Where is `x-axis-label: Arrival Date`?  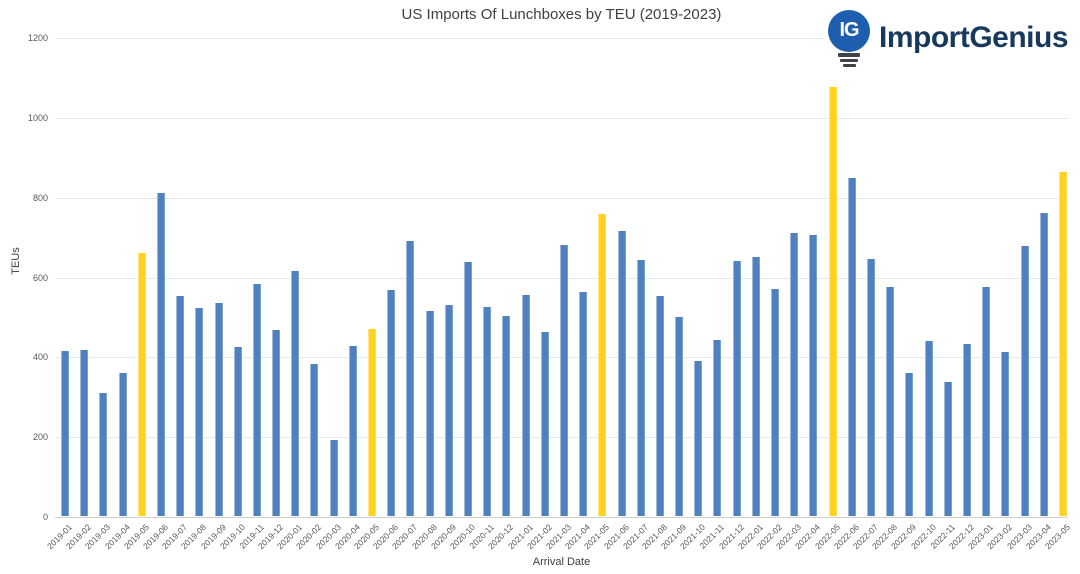 x-axis-label: Arrival Date is located at coordinates (561, 562).